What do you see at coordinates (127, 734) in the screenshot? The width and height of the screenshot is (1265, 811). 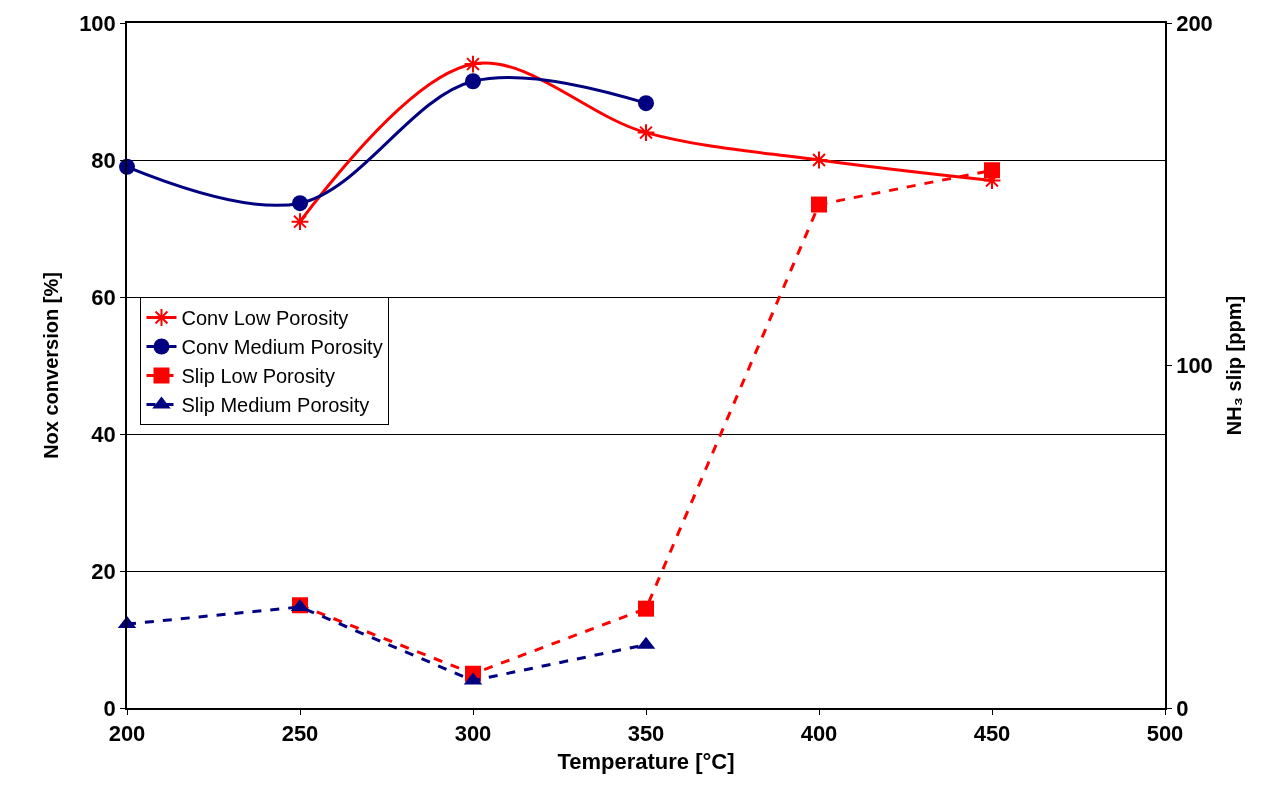 I see `x-tick-label: 200` at bounding box center [127, 734].